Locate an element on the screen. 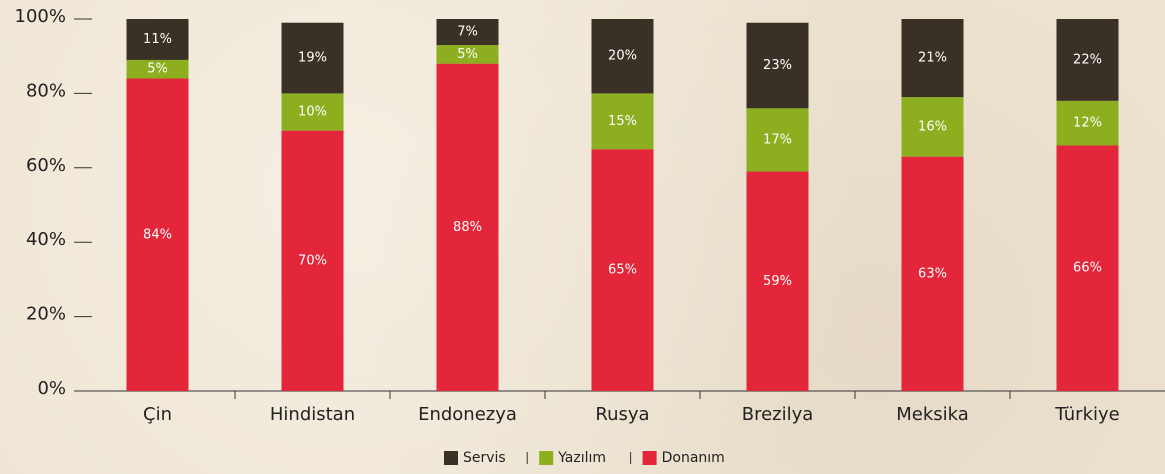  x-tick-label: Türkiye is located at coordinates (1087, 414).